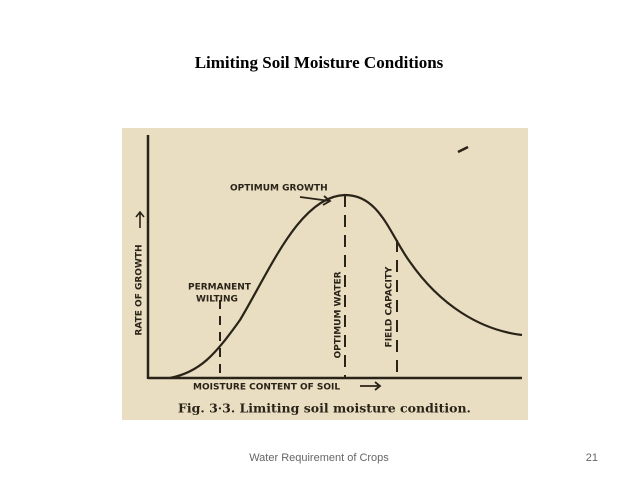  Describe the element at coordinates (339, 314) in the screenshot. I see `optimum-water-label: OPTIMUM WATER` at that location.